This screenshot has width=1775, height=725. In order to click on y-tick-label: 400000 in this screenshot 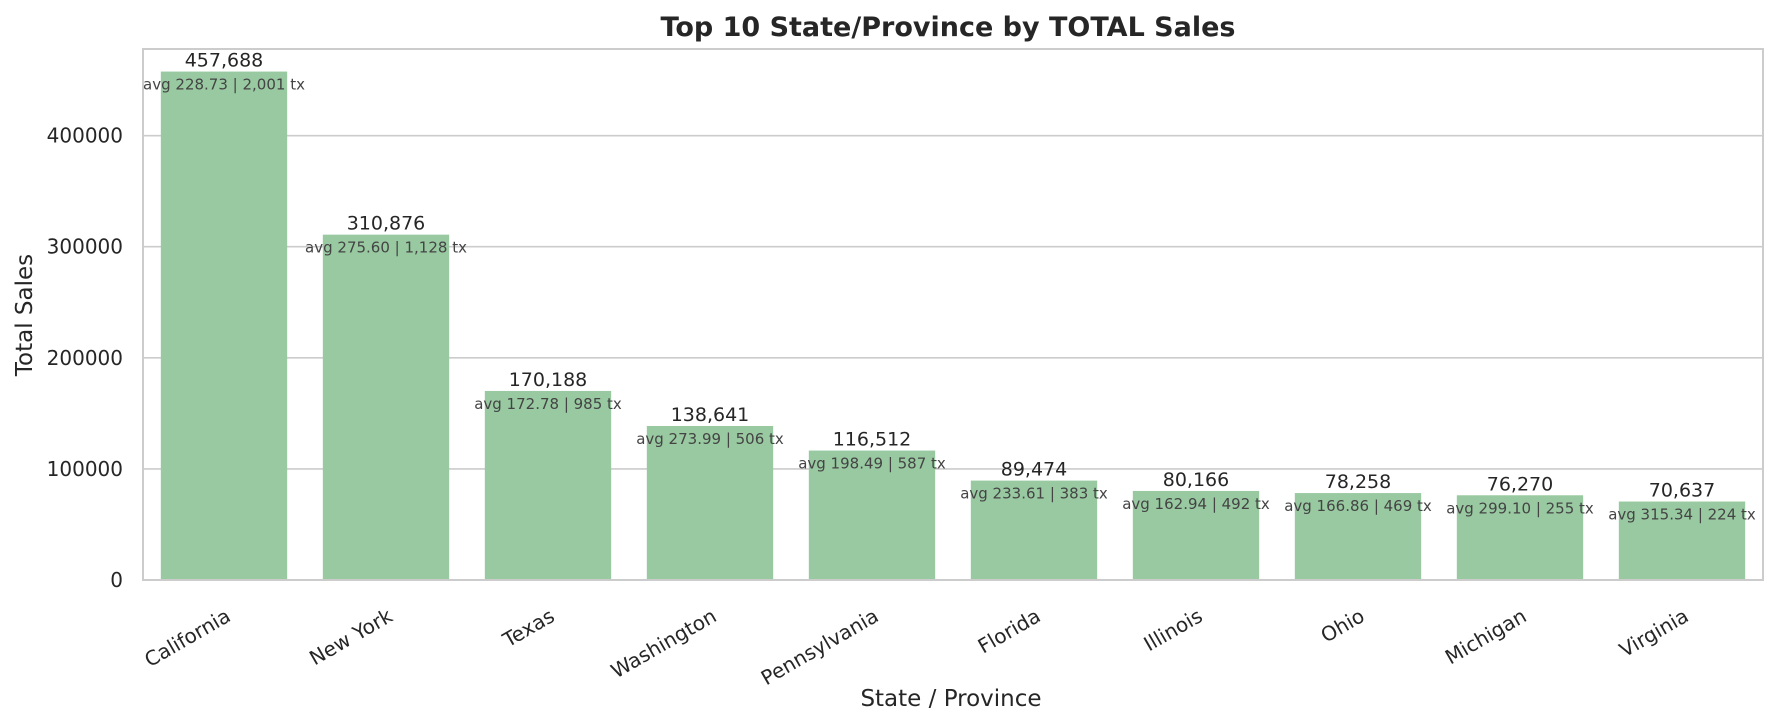, I will do `click(85, 136)`.